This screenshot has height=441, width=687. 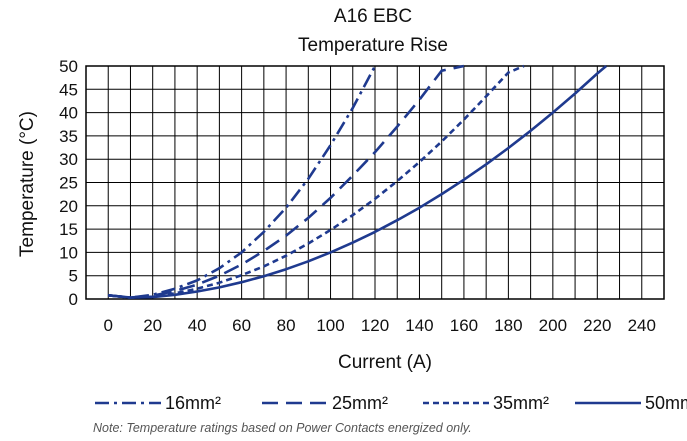 What do you see at coordinates (330, 325) in the screenshot?
I see `x-tick-label: 100` at bounding box center [330, 325].